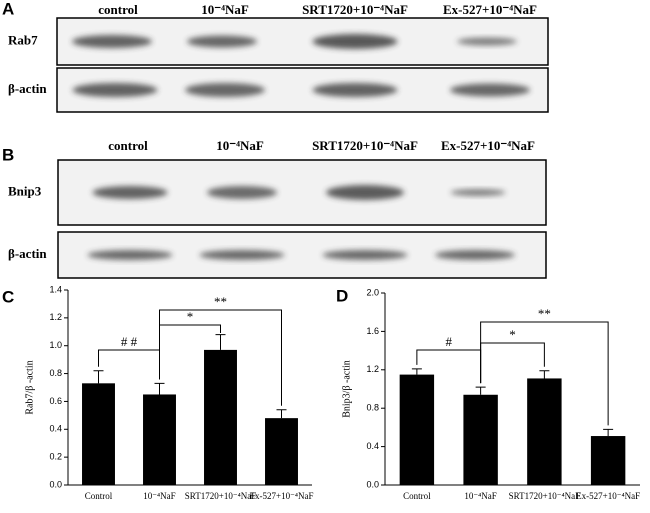  What do you see at coordinates (8, 9) in the screenshot?
I see `panel-letter: A` at bounding box center [8, 9].